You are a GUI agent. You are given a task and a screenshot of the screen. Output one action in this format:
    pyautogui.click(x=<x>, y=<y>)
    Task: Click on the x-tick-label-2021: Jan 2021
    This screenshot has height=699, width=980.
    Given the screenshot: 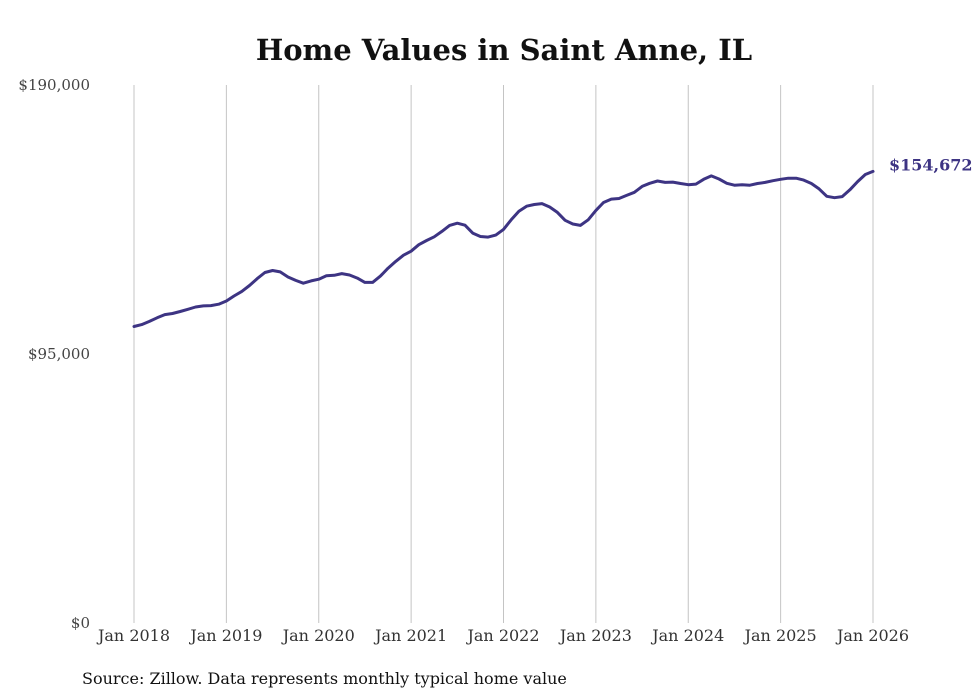 What is the action you would take?
    pyautogui.click(x=410, y=635)
    